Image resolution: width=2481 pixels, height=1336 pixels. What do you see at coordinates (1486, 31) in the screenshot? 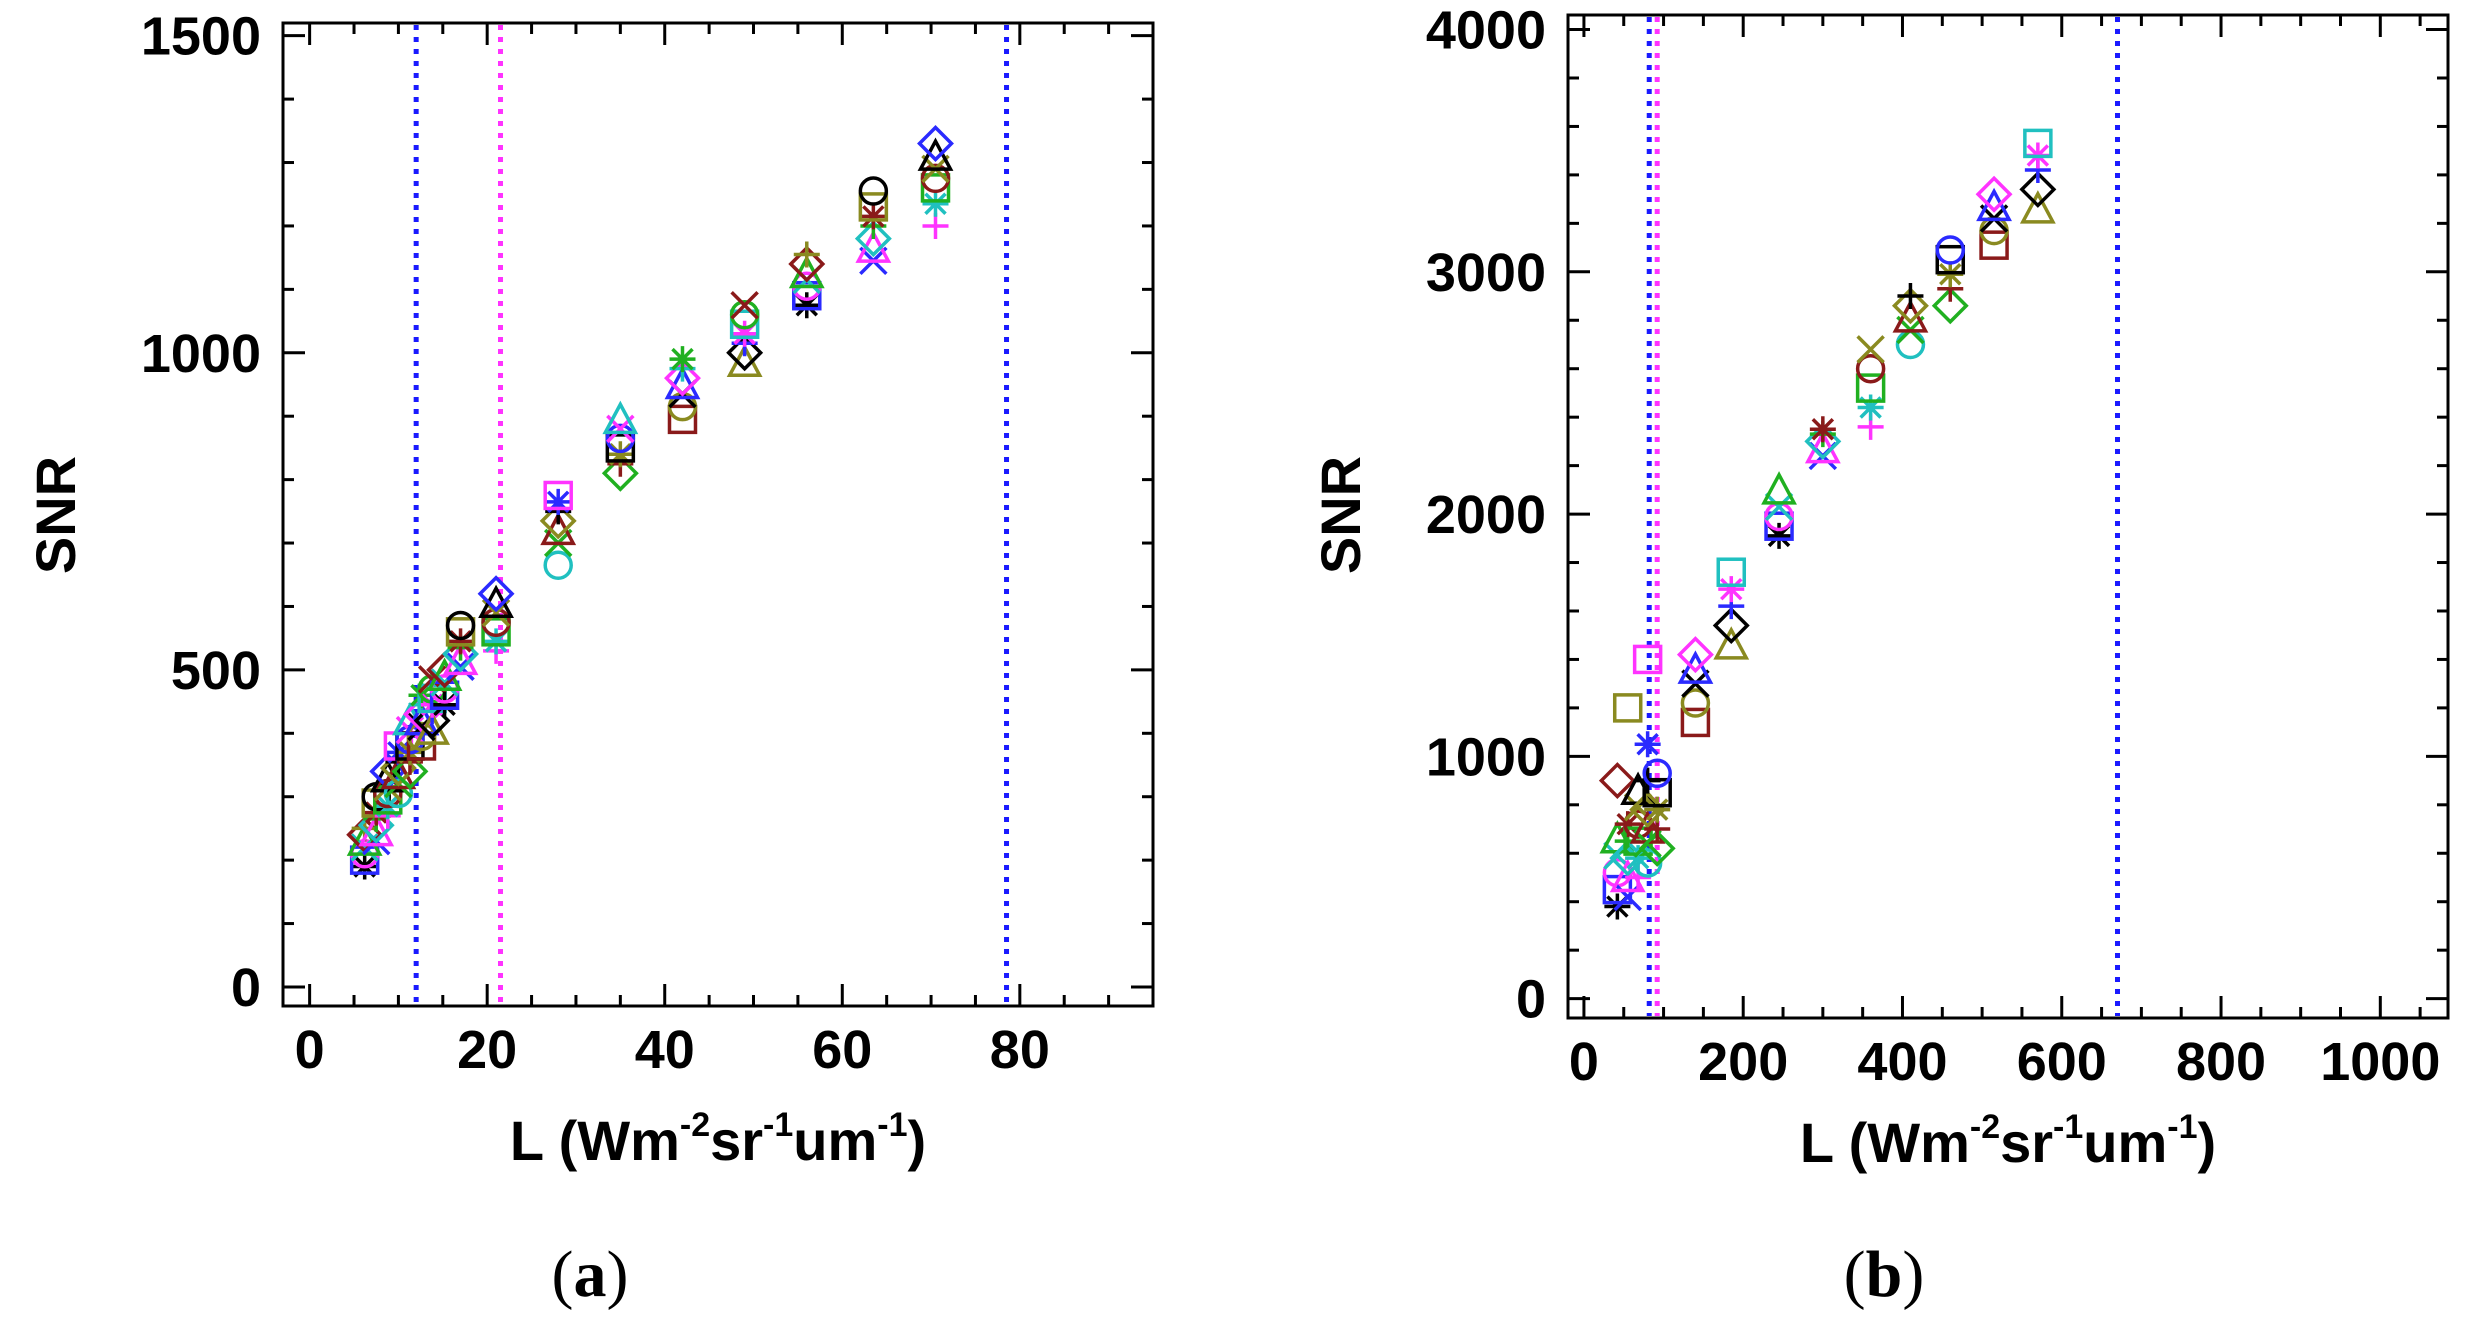
I see `y-tick-label: 4000` at bounding box center [1486, 31].